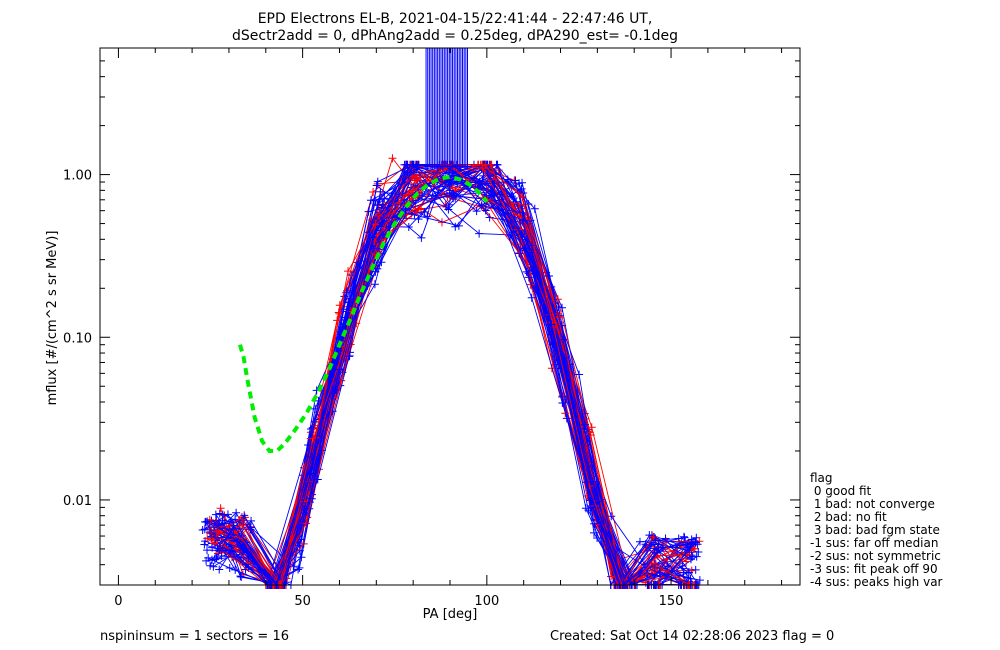  What do you see at coordinates (450, 614) in the screenshot?
I see `x-axis-label: PA [deg]` at bounding box center [450, 614].